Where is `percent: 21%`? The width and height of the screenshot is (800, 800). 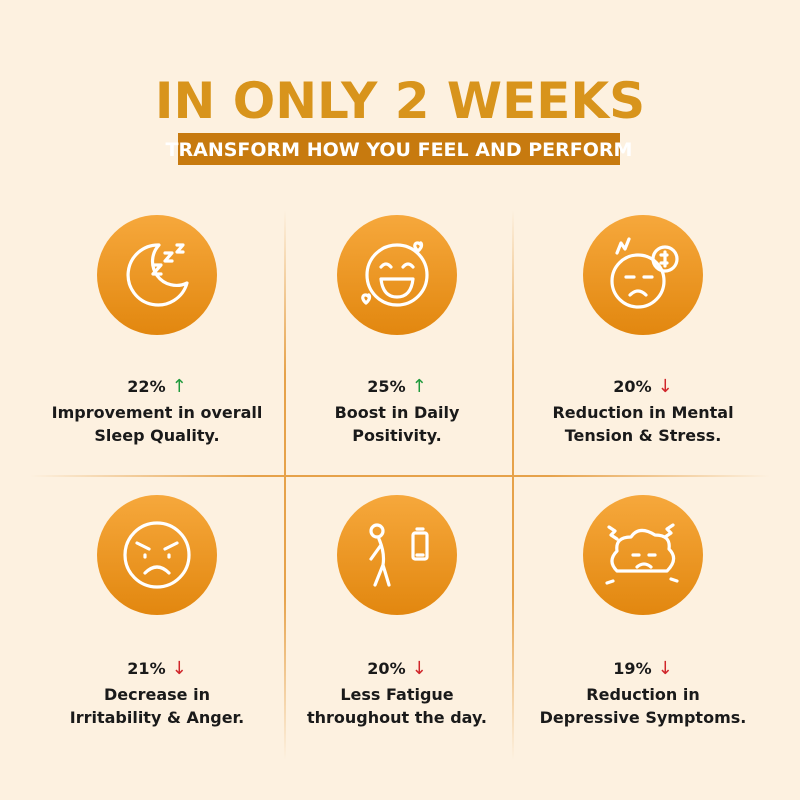
percent: 21% is located at coordinates (146, 668).